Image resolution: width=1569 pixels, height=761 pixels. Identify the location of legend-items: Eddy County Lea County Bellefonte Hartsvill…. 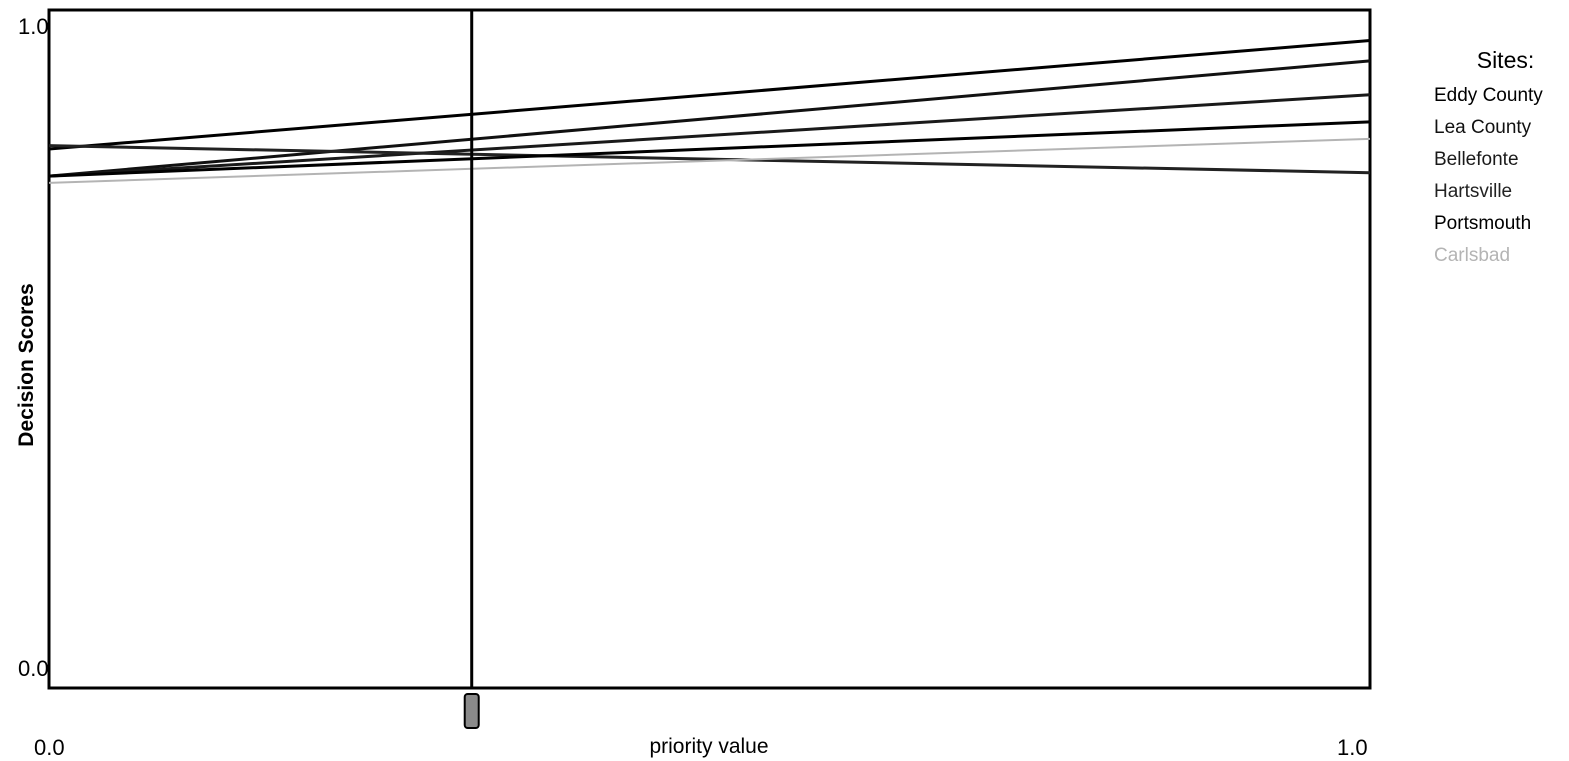
(1501, 176).